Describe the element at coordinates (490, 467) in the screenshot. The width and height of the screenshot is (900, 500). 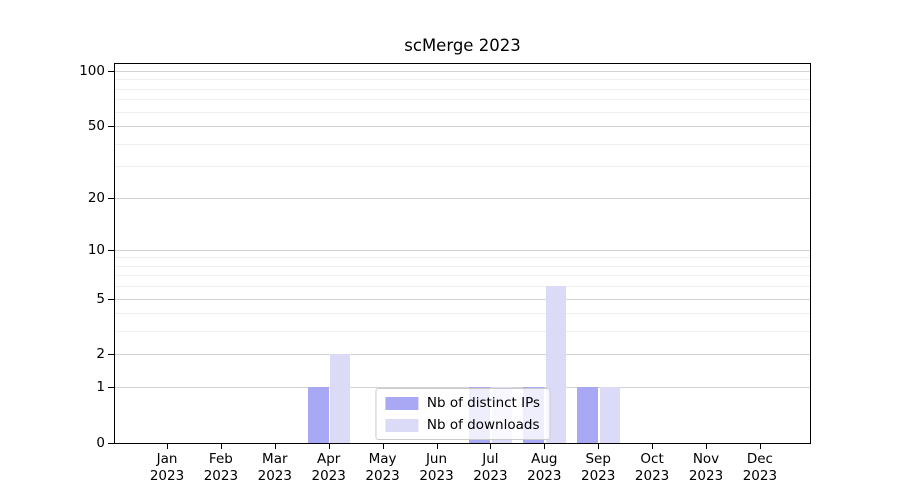
I see `x-tick-label: Jul 2023` at that location.